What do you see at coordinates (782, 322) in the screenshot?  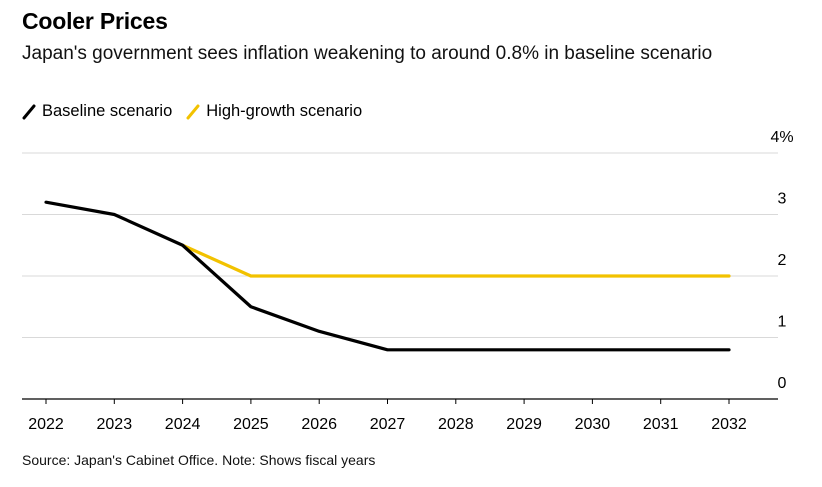 I see `y-tick-label-1: 1` at bounding box center [782, 322].